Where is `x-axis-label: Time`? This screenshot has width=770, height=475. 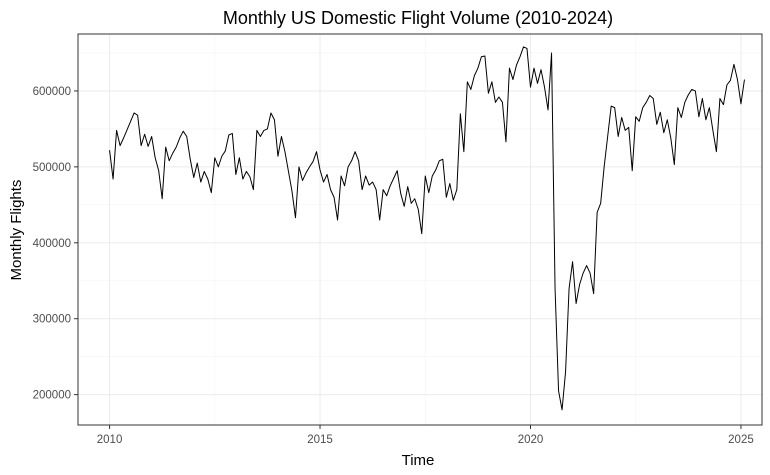
x-axis-label: Time is located at coordinates (418, 460).